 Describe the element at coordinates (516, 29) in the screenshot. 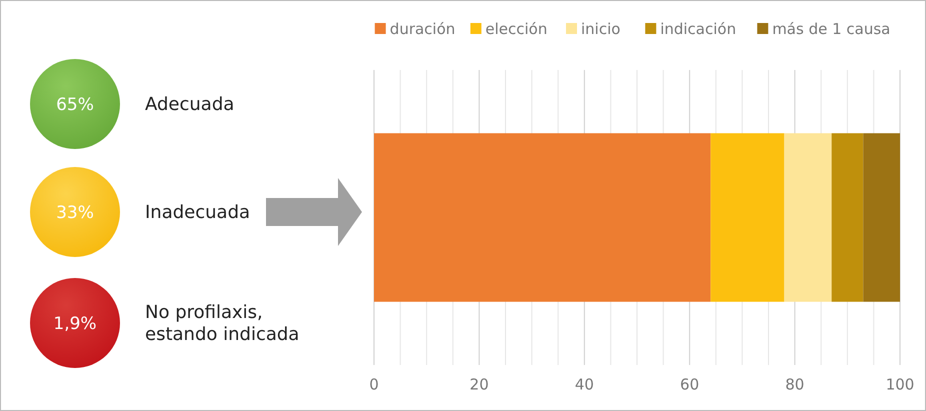

I see `legend-label: elección` at that location.